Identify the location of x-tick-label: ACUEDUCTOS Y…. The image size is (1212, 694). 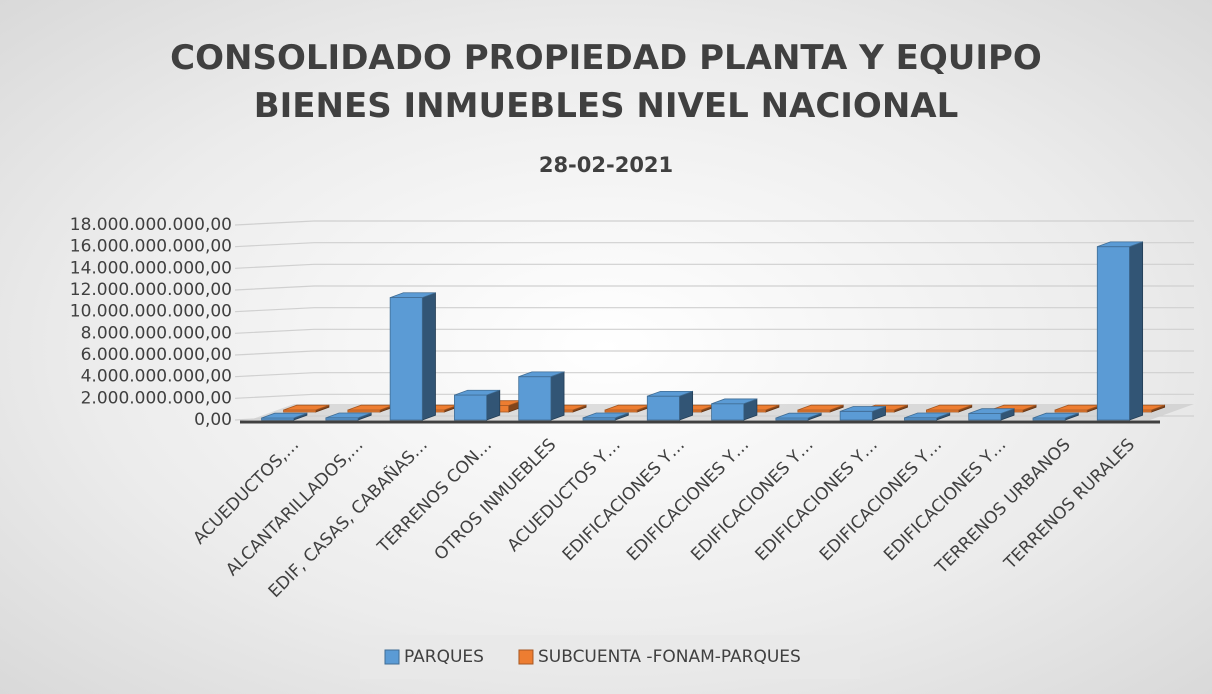
(564, 495).